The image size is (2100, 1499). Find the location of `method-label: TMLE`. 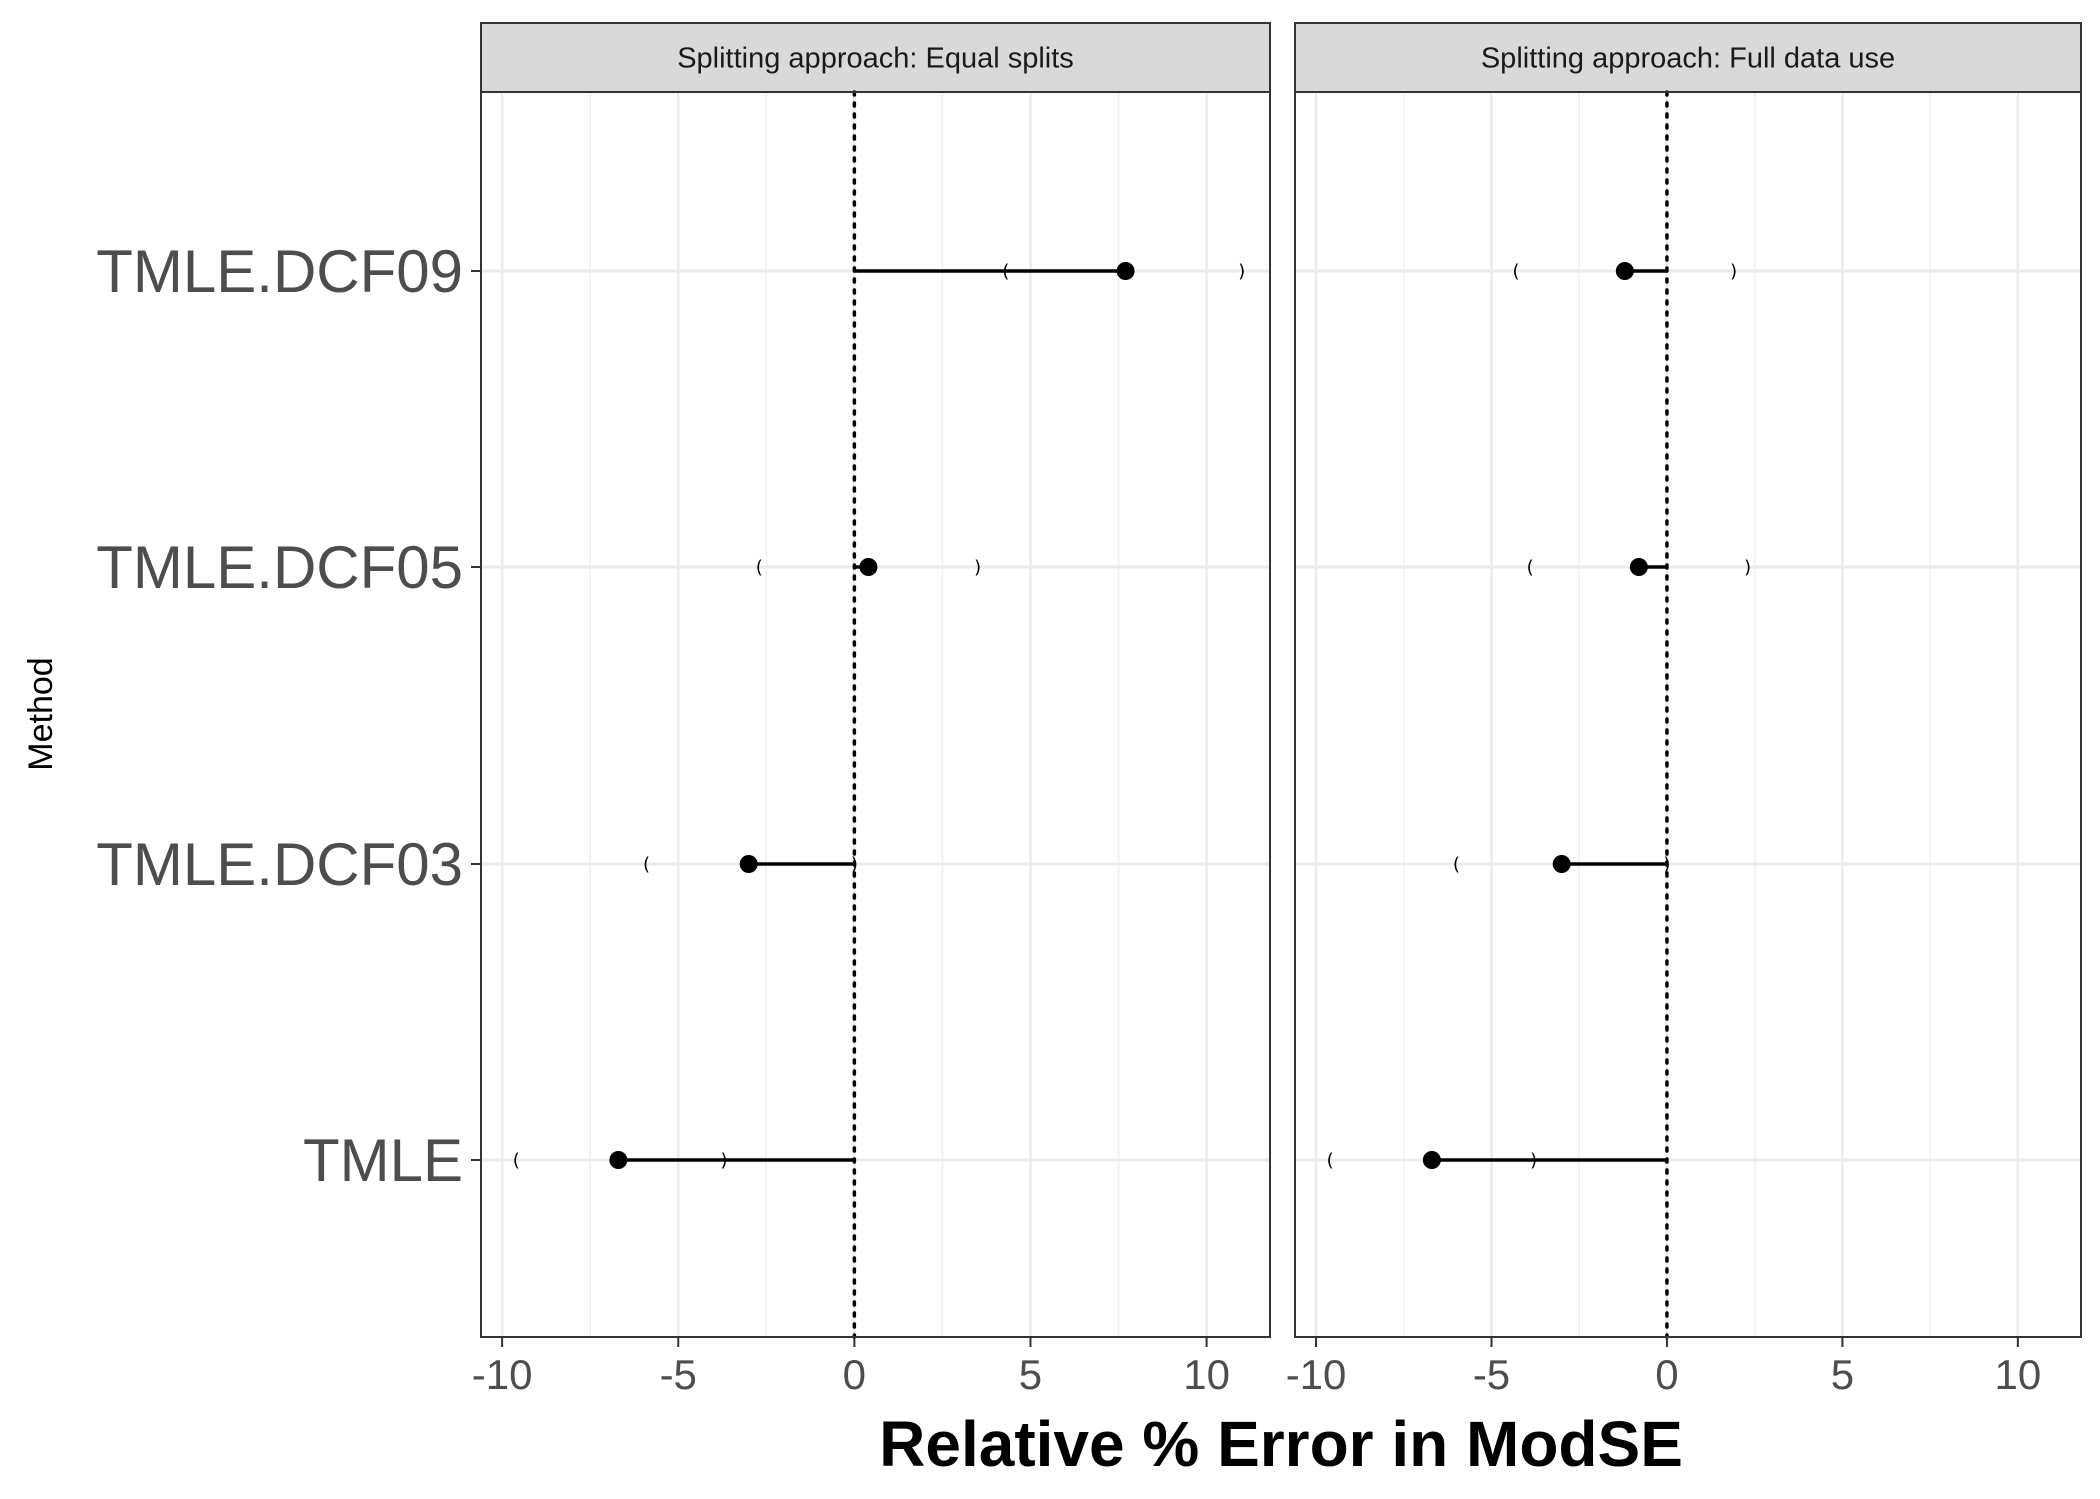

method-label: TMLE is located at coordinates (383, 1160).